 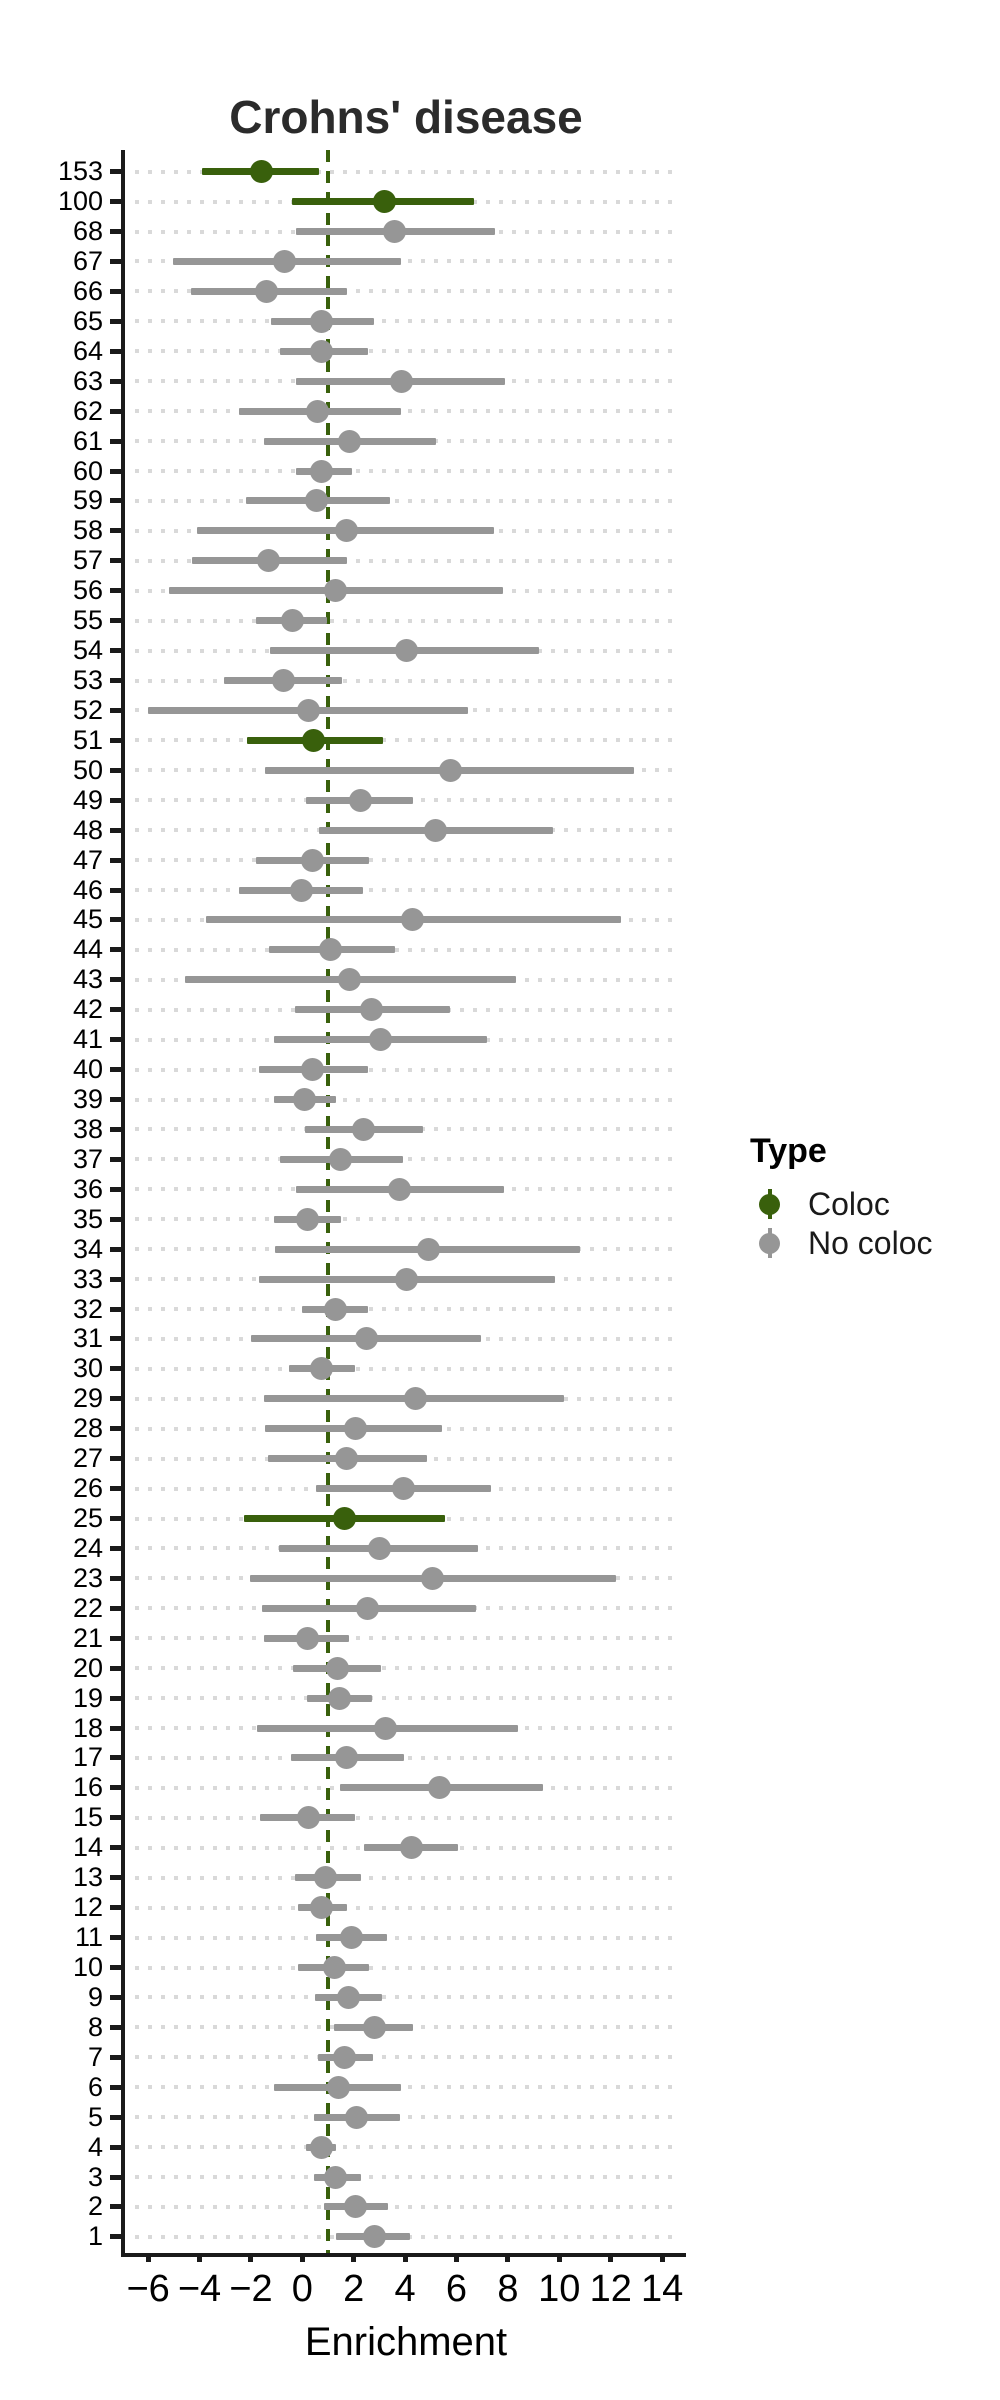 I want to click on y-tick-label: 50, so click(x=87, y=769).